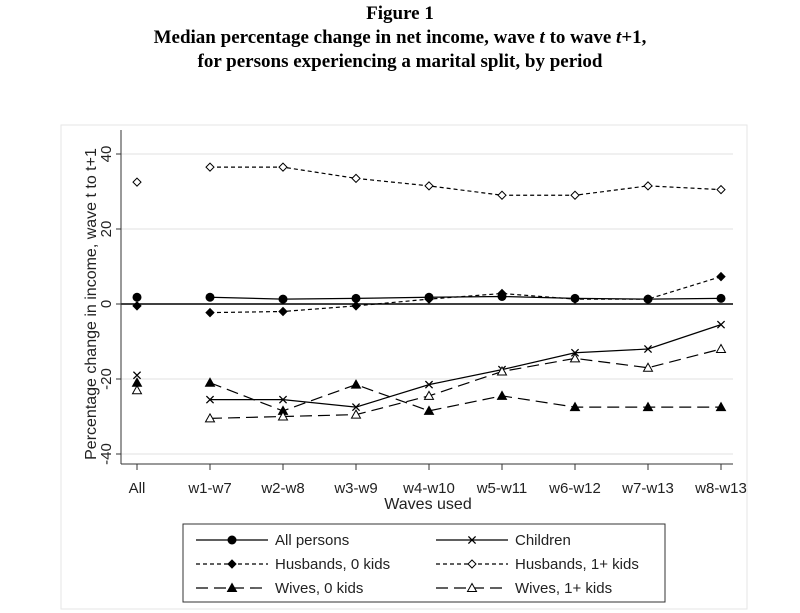  Describe the element at coordinates (647, 488) in the screenshot. I see `x-tick-label: w7-w13` at that location.